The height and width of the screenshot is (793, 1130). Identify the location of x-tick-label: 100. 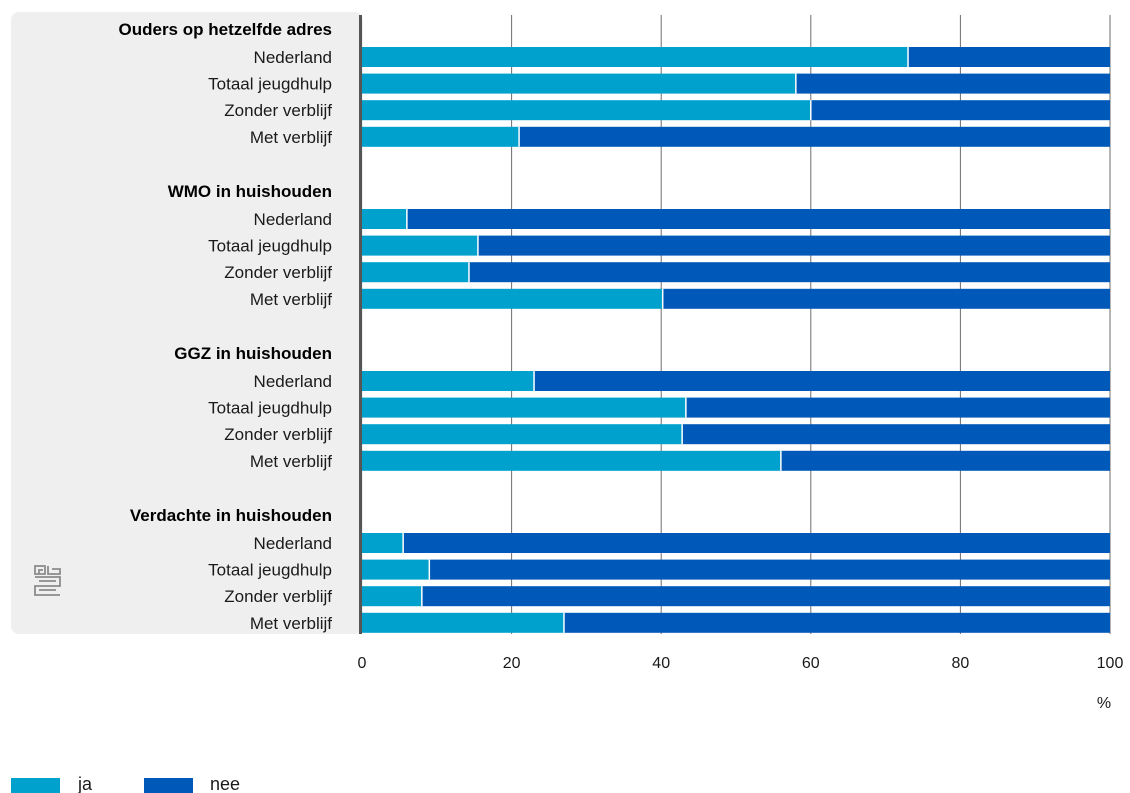
(1110, 663).